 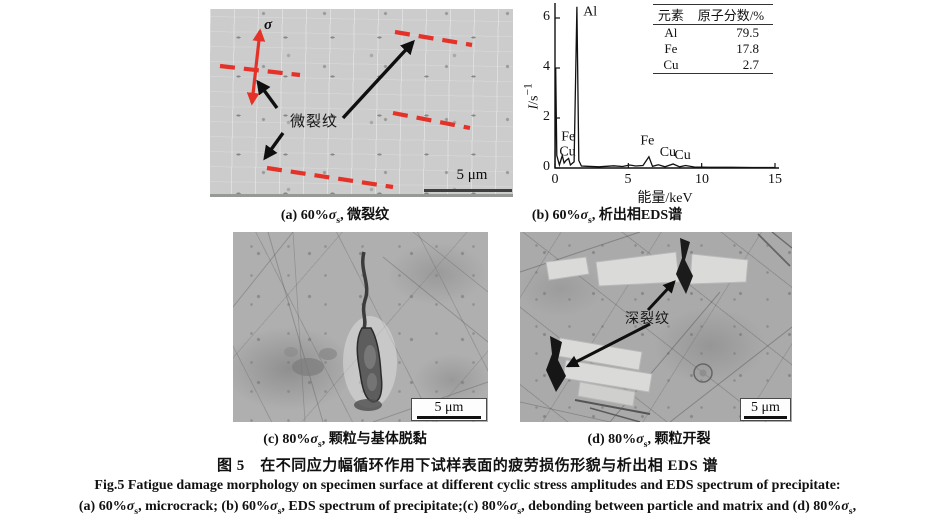 What do you see at coordinates (747, 48) in the screenshot?
I see `value-cell: 17.8` at bounding box center [747, 48].